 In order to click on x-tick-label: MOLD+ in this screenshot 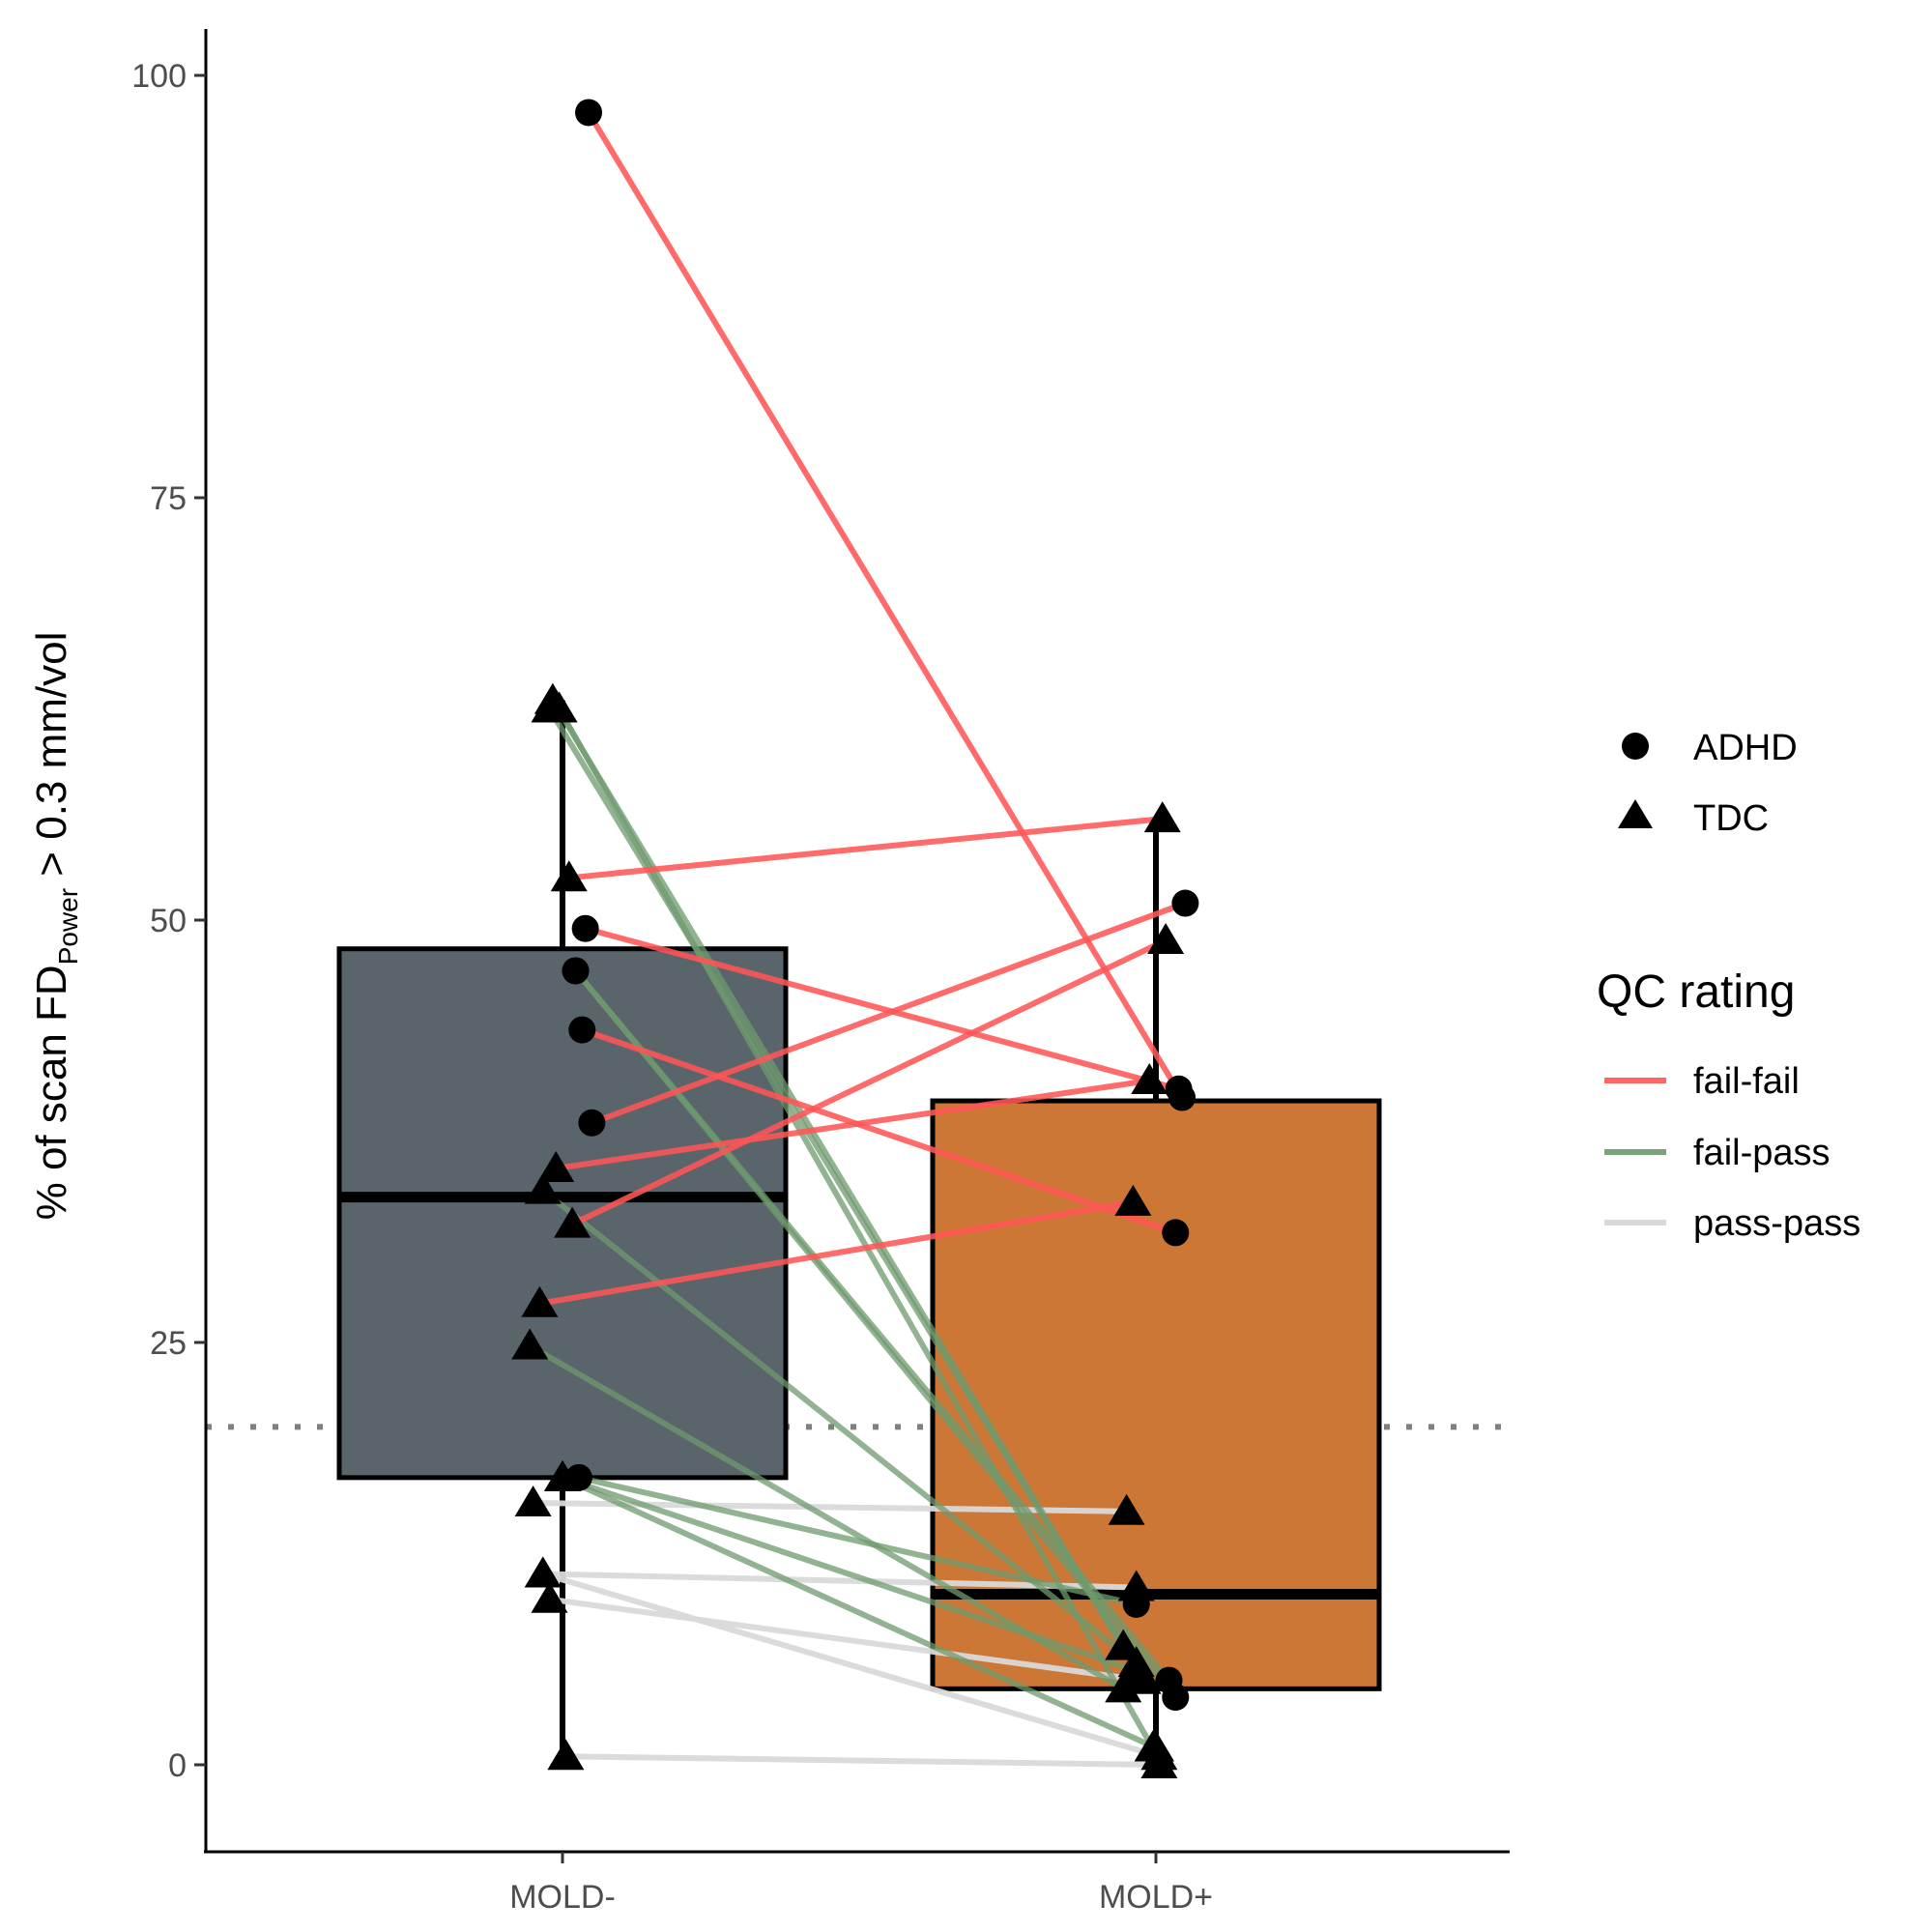, I will do `click(1156, 1897)`.